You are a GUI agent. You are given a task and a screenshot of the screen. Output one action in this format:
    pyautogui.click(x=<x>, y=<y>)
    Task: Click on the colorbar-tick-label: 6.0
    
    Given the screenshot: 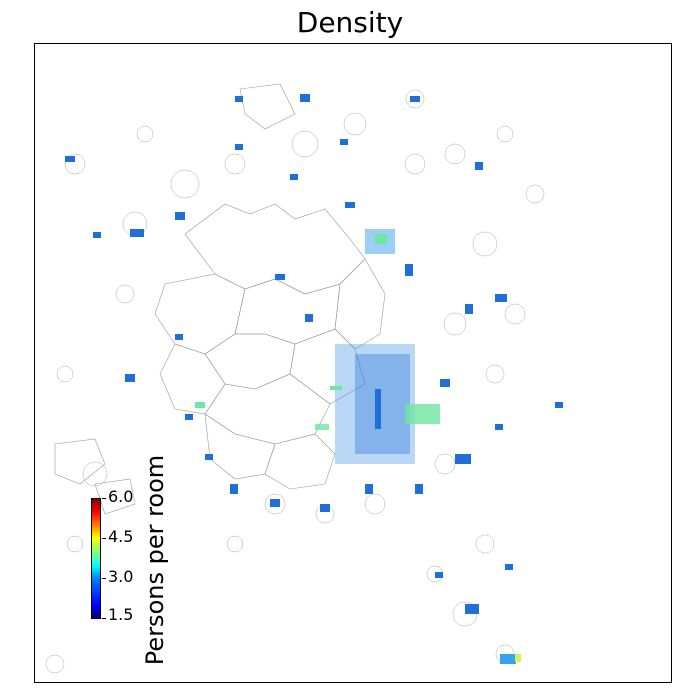 What is the action you would take?
    pyautogui.click(x=121, y=496)
    